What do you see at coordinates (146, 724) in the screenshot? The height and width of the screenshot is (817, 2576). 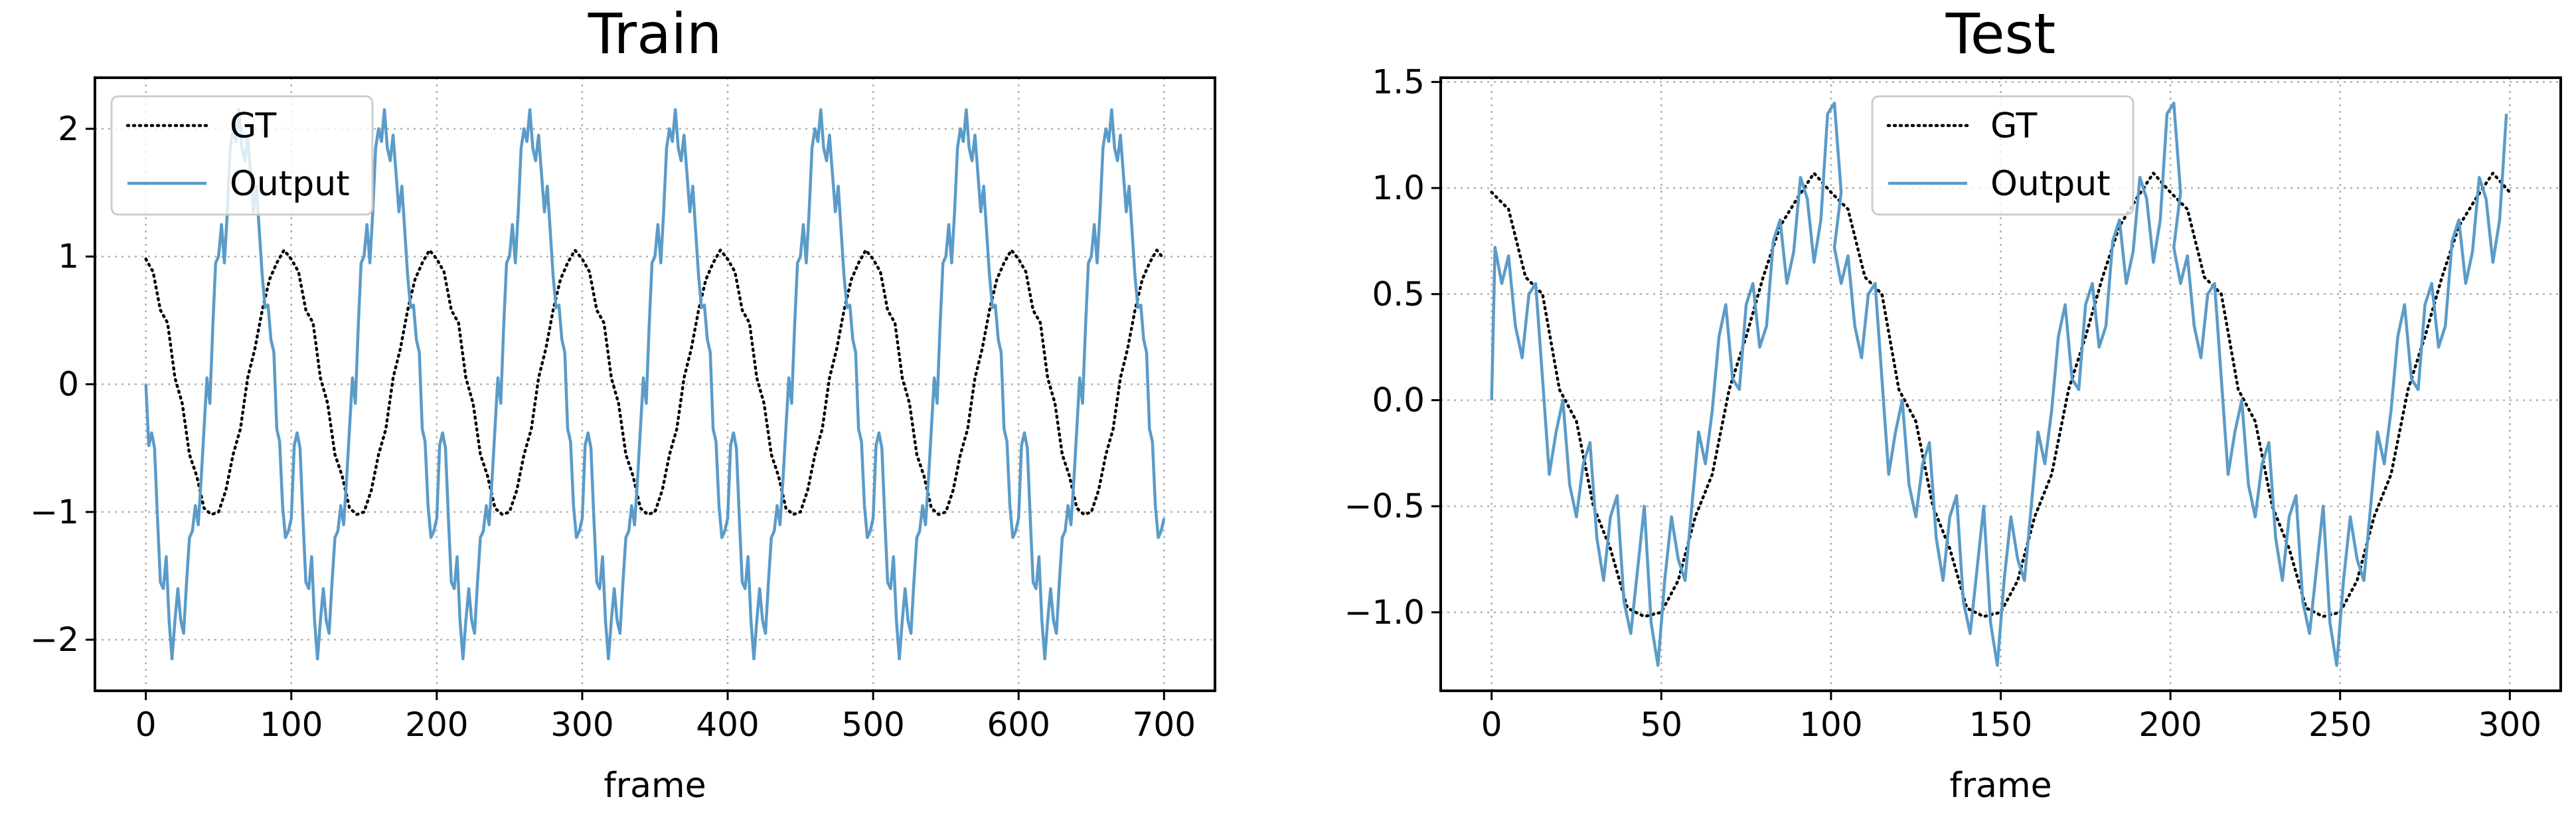 I see `train-x-tick-label: 0` at bounding box center [146, 724].